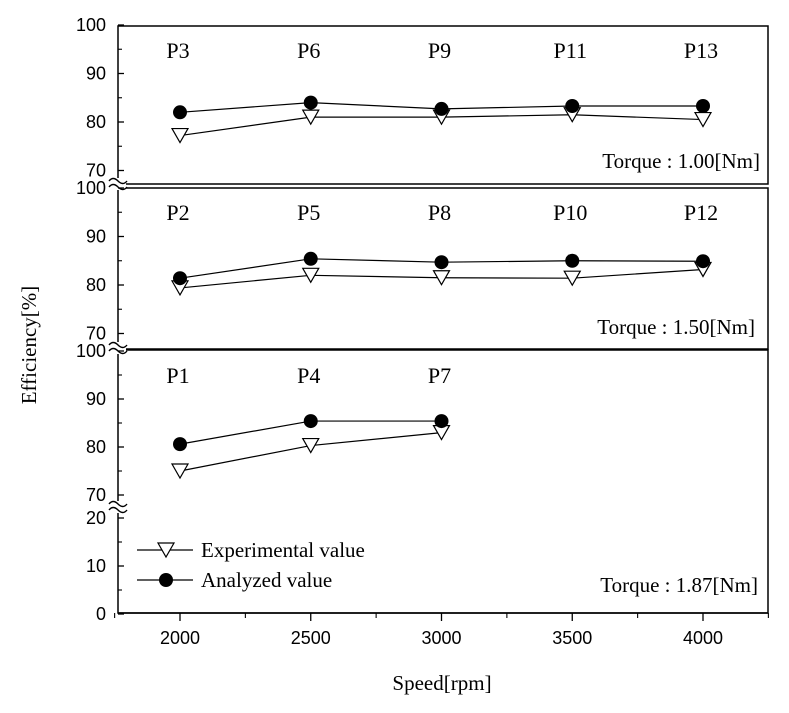 The image size is (789, 713). What do you see at coordinates (570, 212) in the screenshot?
I see `point-label: P10` at bounding box center [570, 212].